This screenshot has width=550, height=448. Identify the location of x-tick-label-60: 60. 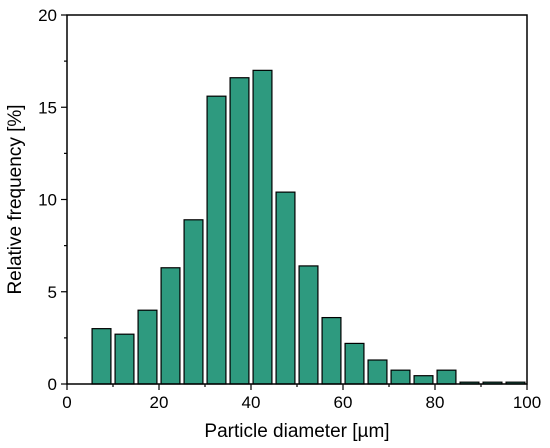
(343, 402).